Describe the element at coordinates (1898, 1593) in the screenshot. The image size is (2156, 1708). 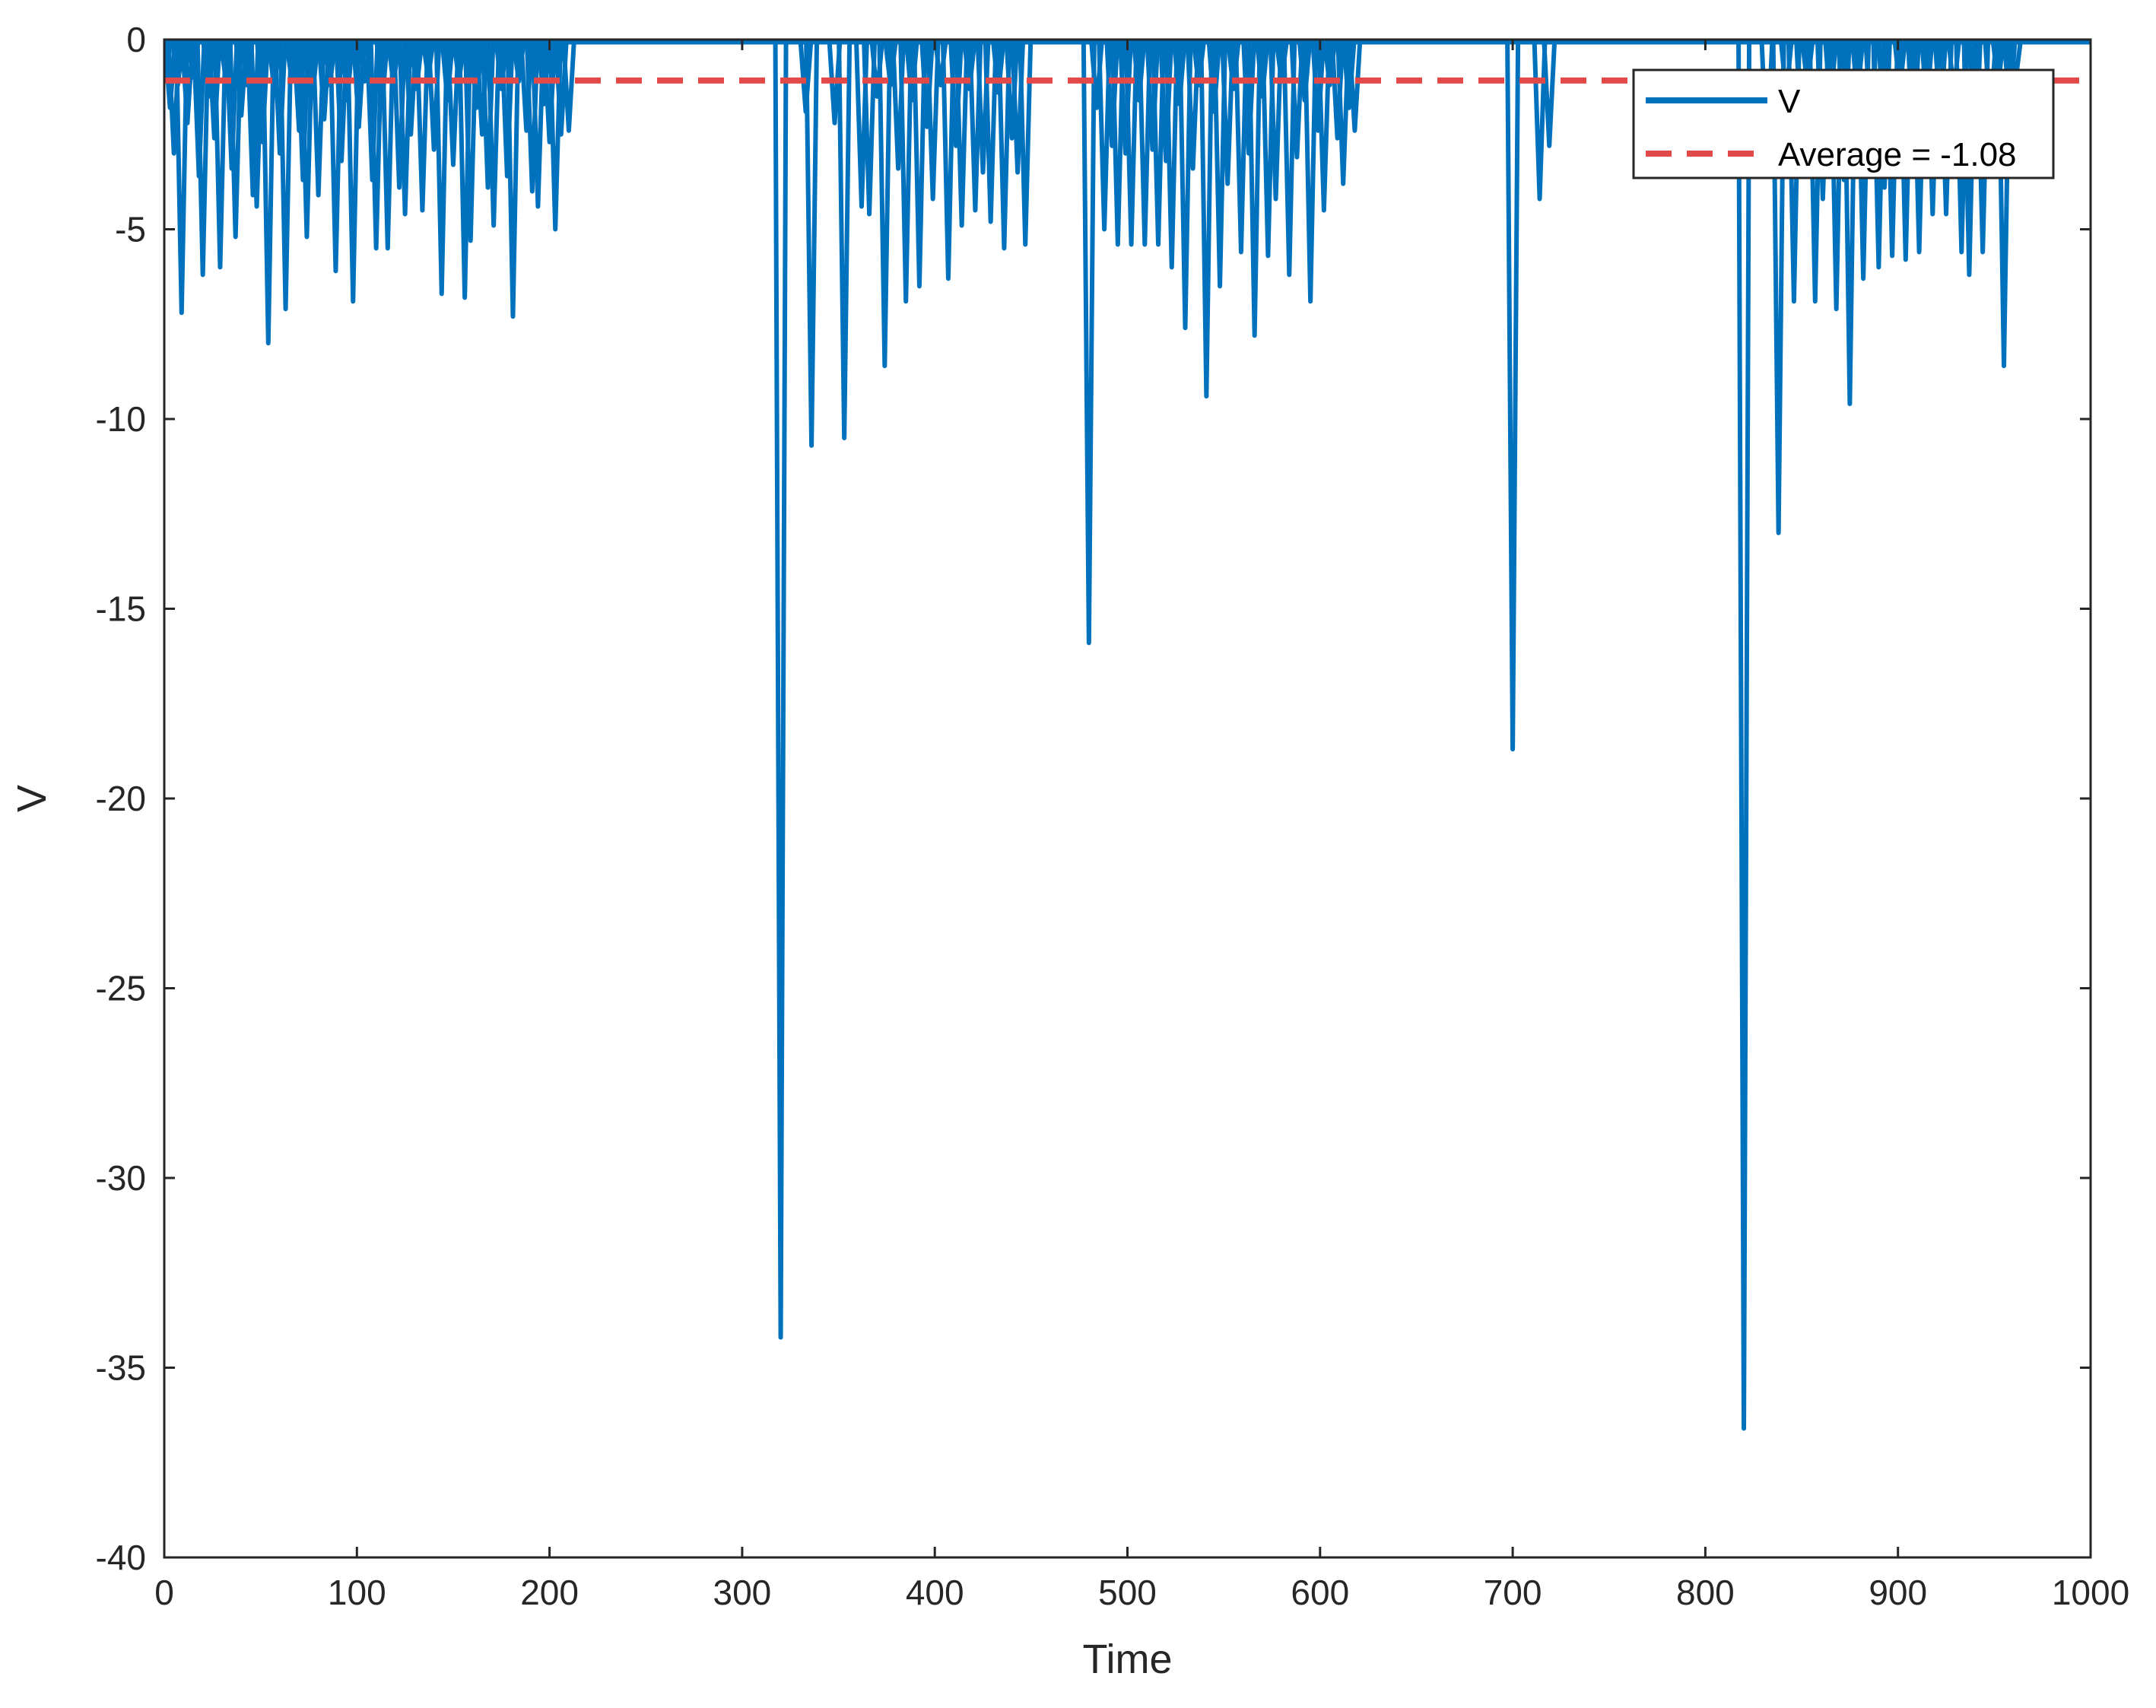
I see `x-tick-label: 900` at that location.